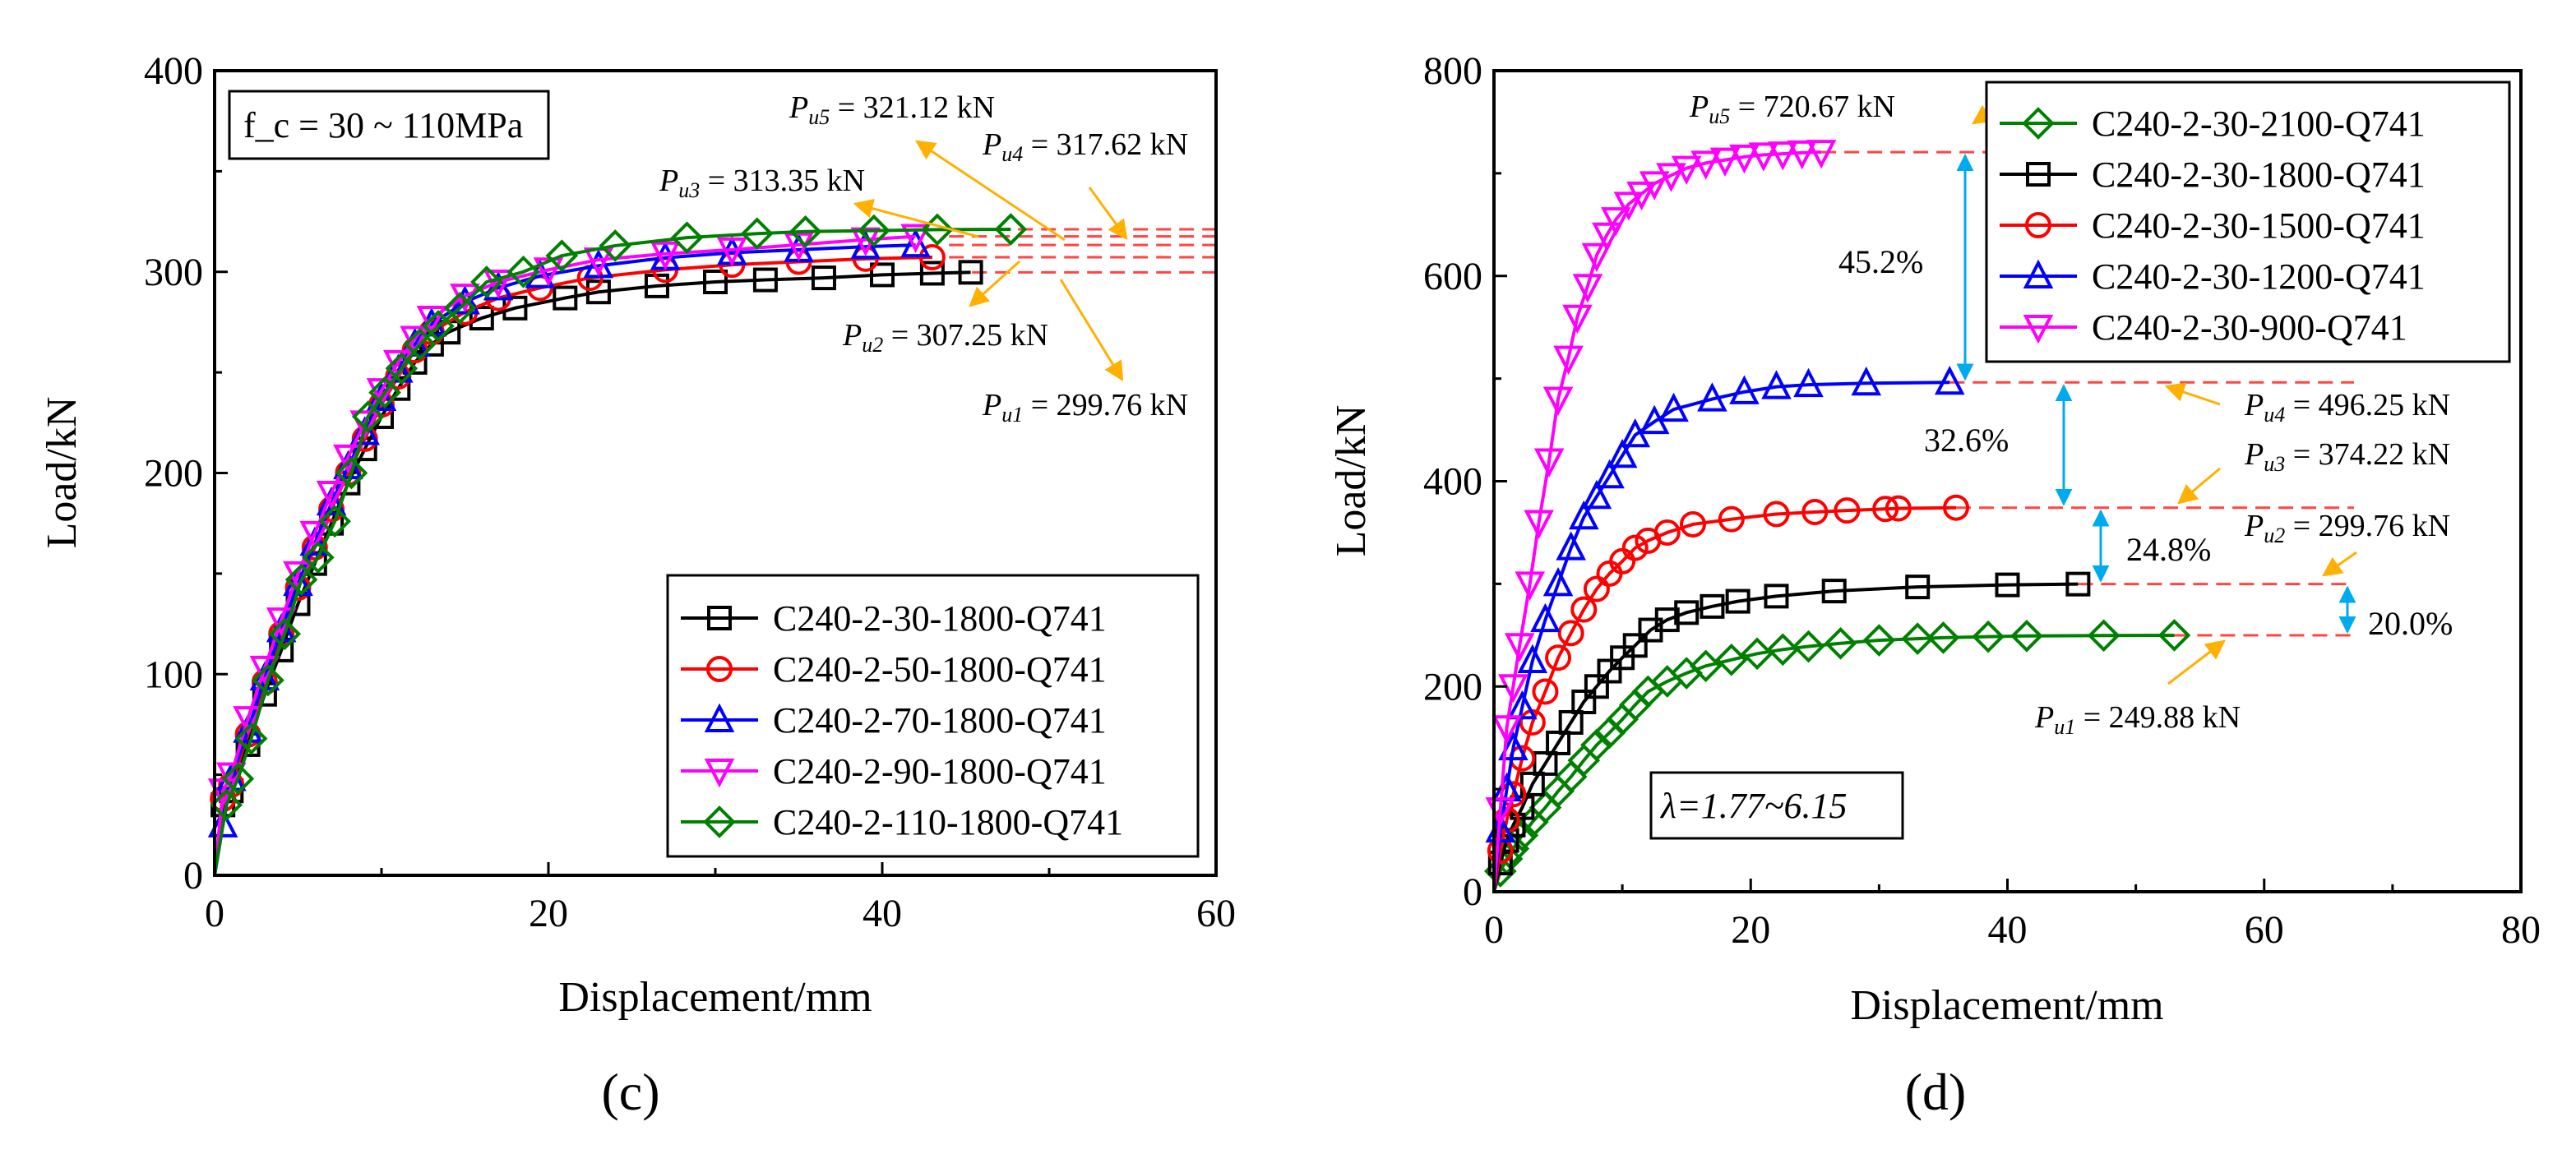  Describe the element at coordinates (2259, 225) in the screenshot. I see `legend-label: C240-2-30-1500-Q741` at that location.